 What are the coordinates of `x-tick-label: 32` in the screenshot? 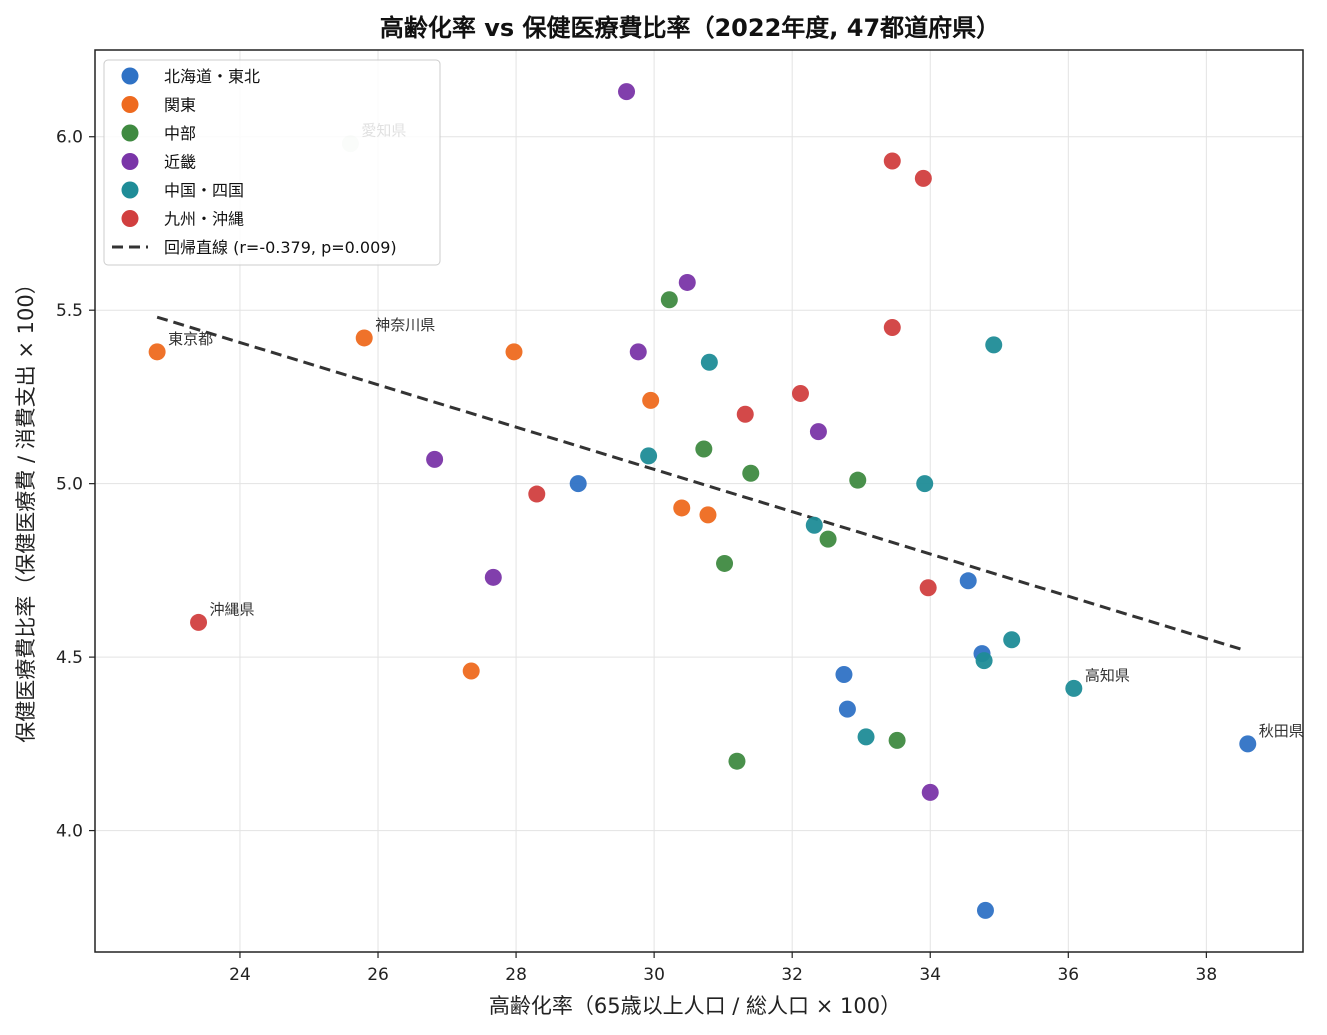 It's located at (792, 975).